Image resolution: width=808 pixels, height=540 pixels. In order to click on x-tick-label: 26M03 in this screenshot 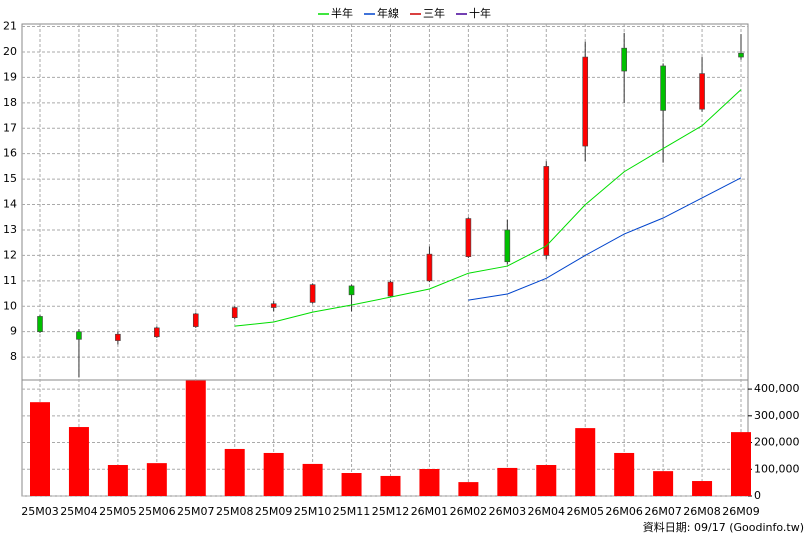, I will do `click(508, 511)`.